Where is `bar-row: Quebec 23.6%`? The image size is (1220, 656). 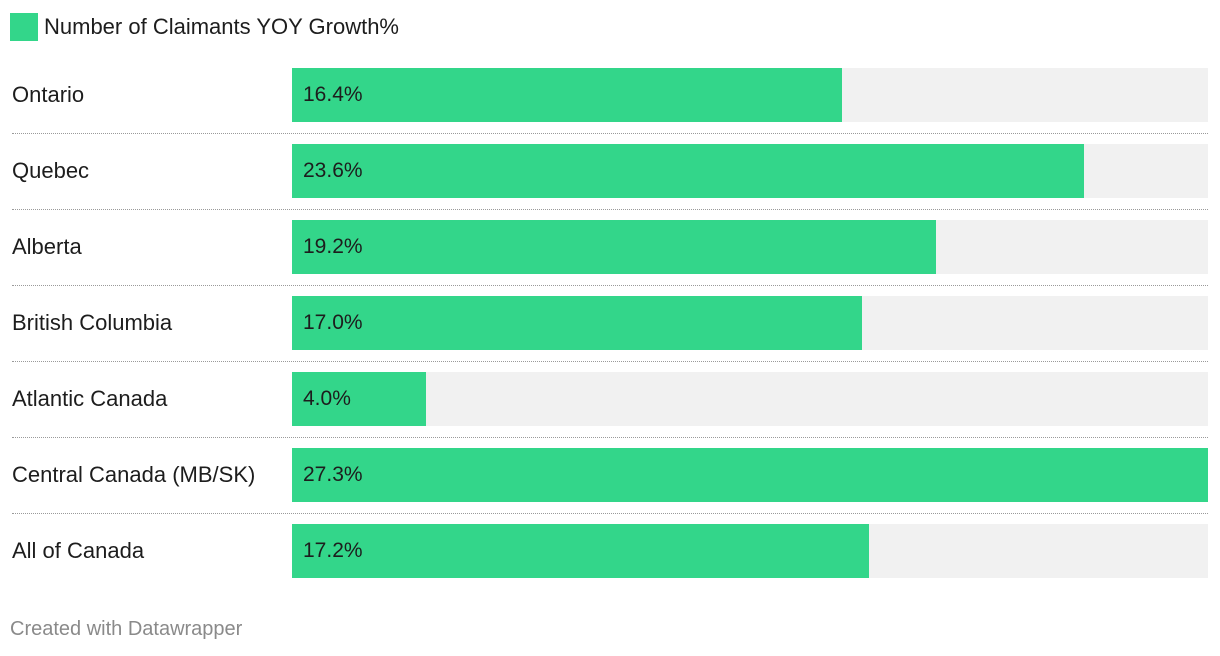 bar-row: Quebec 23.6% is located at coordinates (610, 182).